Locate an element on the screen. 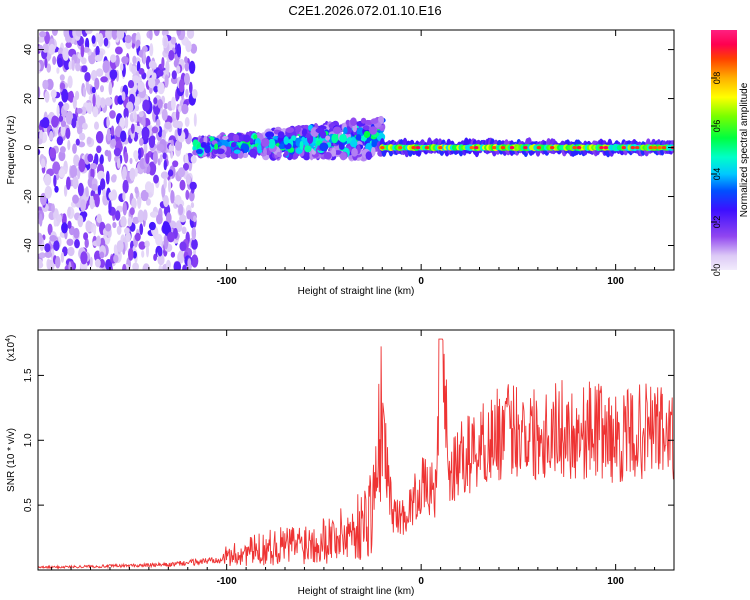 The height and width of the screenshot is (600, 750). colorbar-tick-label: 0.6 is located at coordinates (717, 126).